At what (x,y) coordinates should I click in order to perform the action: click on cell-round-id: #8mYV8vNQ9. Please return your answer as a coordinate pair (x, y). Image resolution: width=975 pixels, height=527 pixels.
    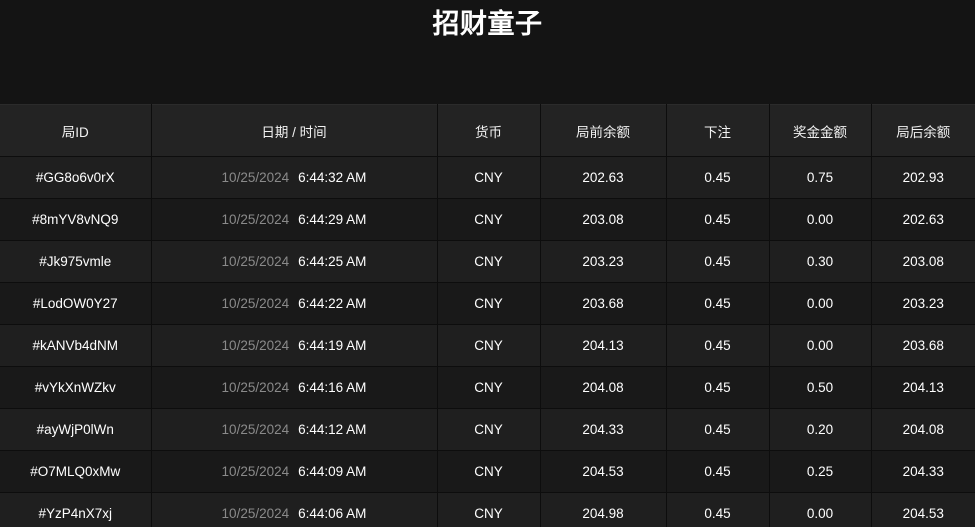
    Looking at the image, I should click on (76, 219).